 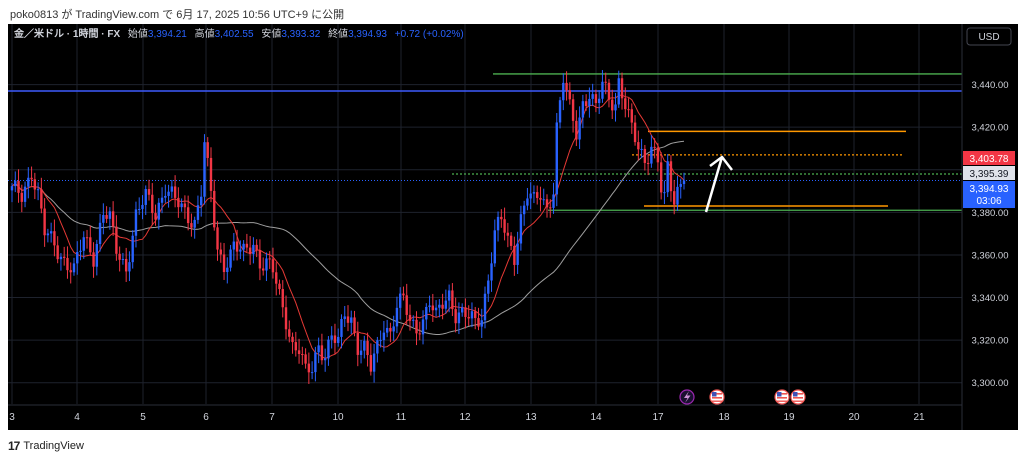 I want to click on price-tick-label: 3,420.00, so click(x=990, y=128).